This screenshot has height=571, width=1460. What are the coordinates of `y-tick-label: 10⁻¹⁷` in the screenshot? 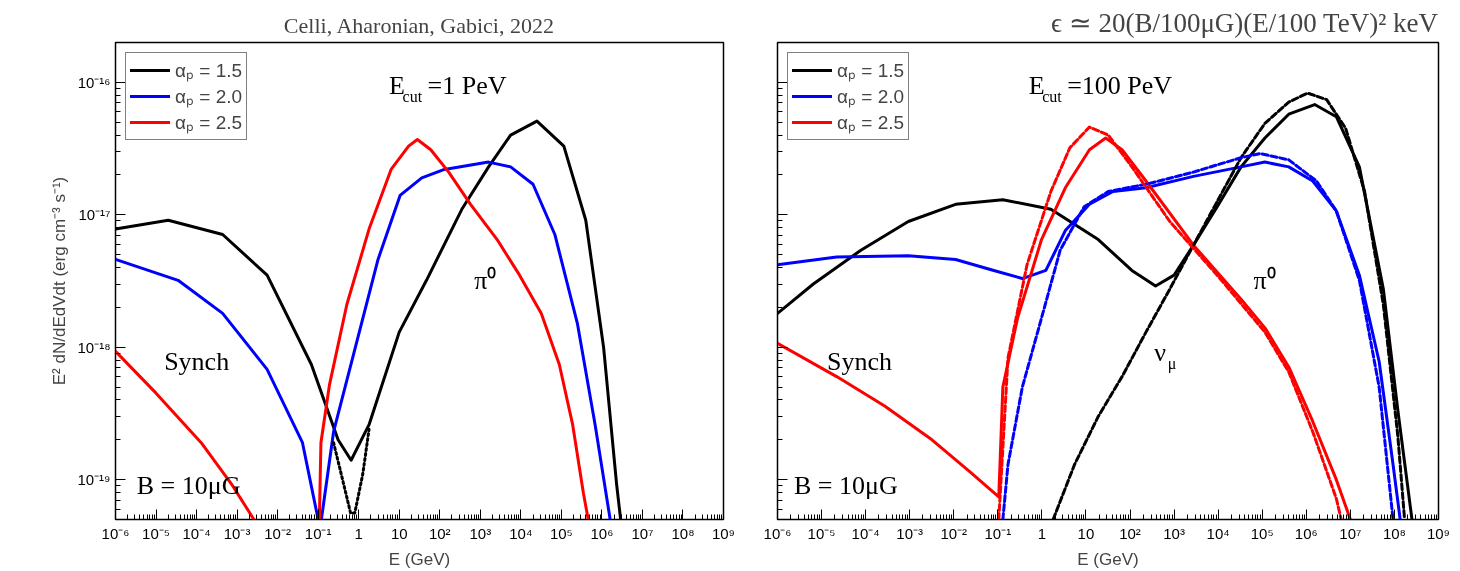 It's located at (94, 215).